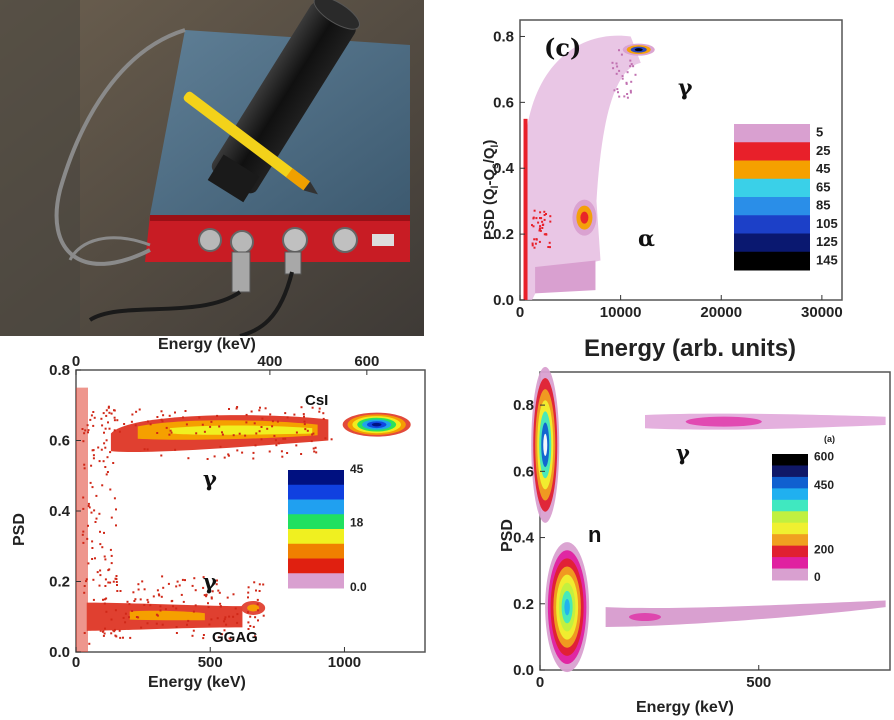 This screenshot has width=894, height=720. Describe the element at coordinates (525, 209) in the screenshot. I see `low-energy-edge` at that location.